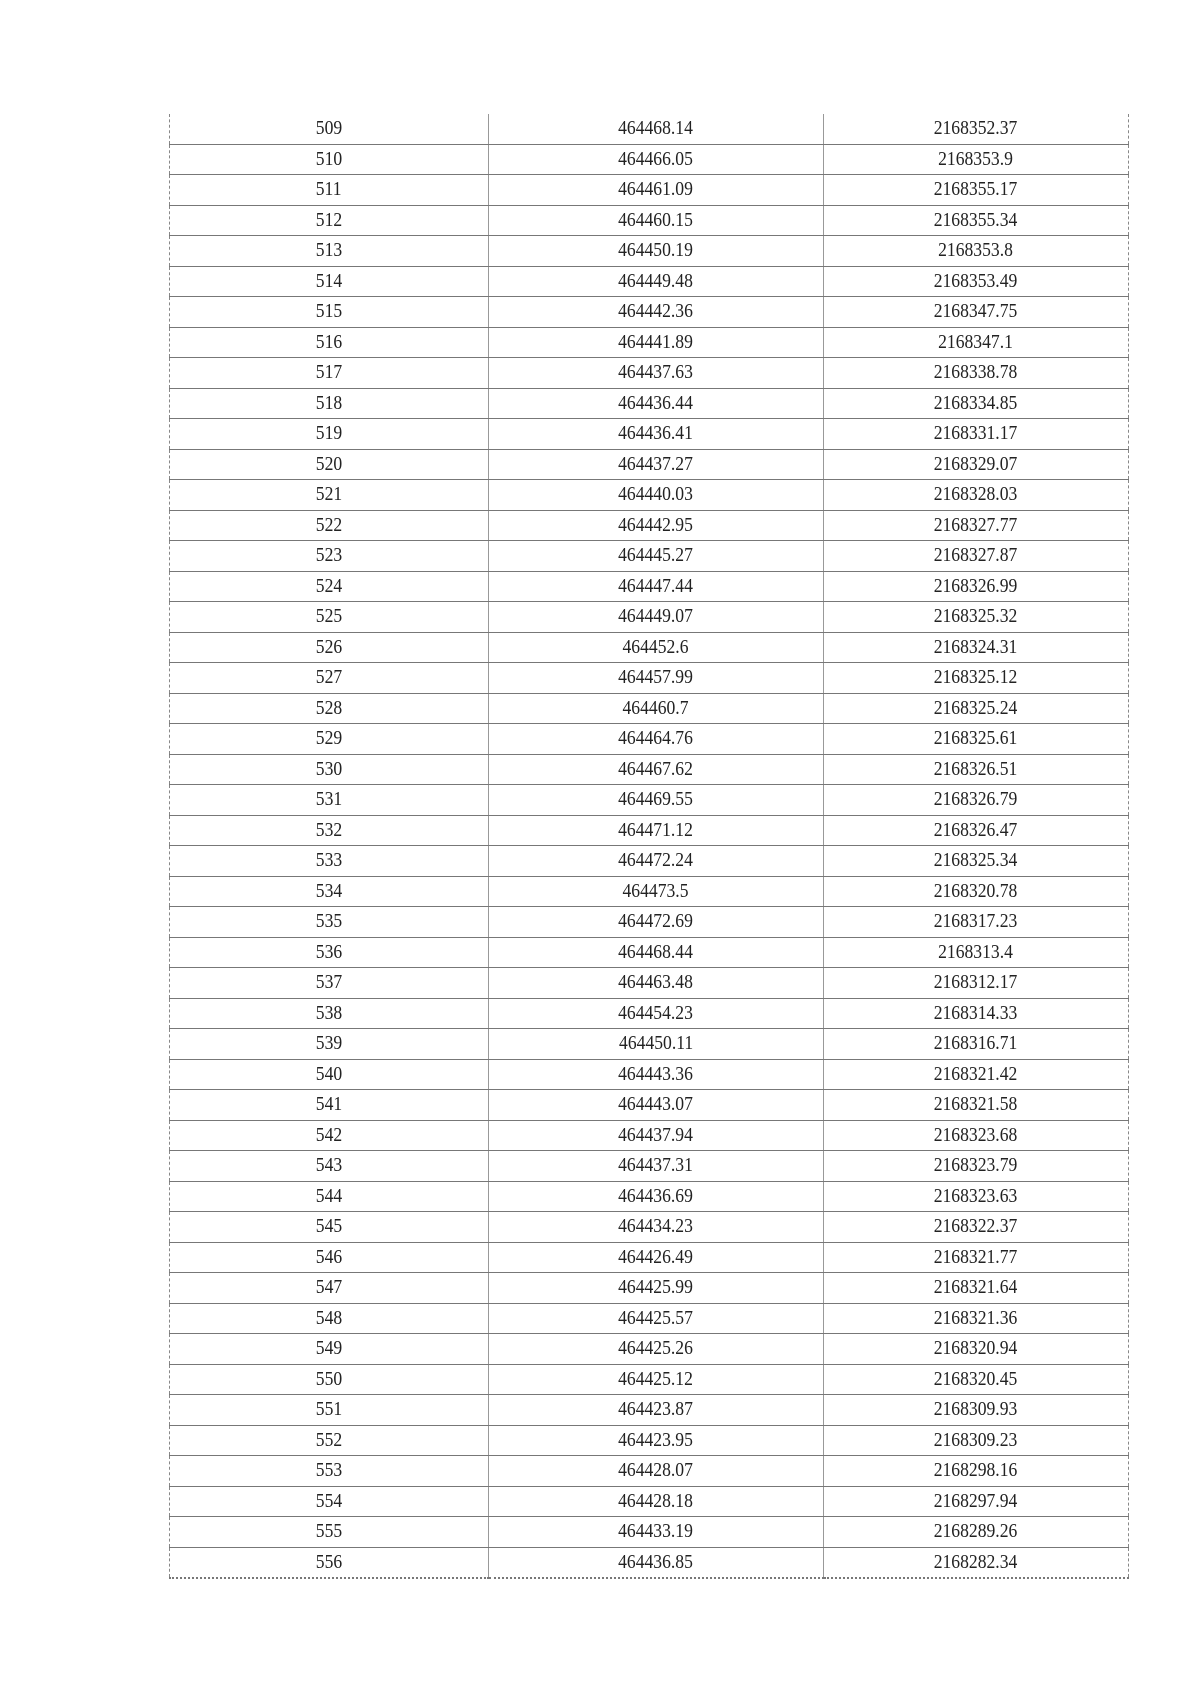  I want to click on x-coordinate-cell: 464436.69, so click(656, 1196).